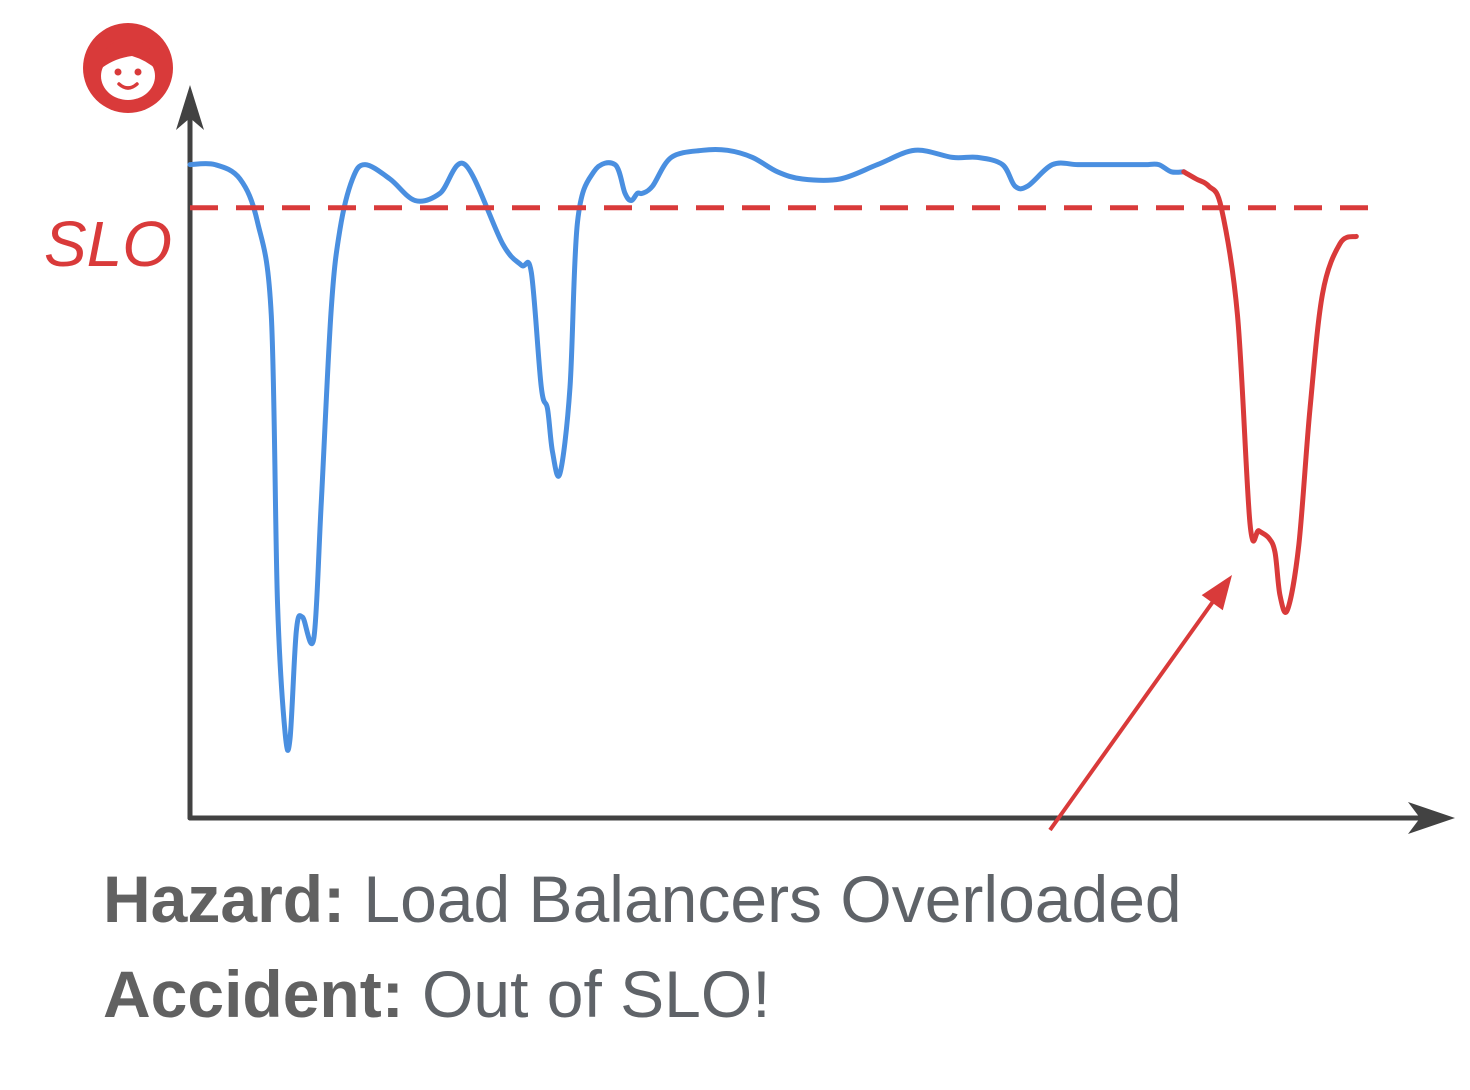  I want to click on y-axis-arrowhead, so click(190, 107).